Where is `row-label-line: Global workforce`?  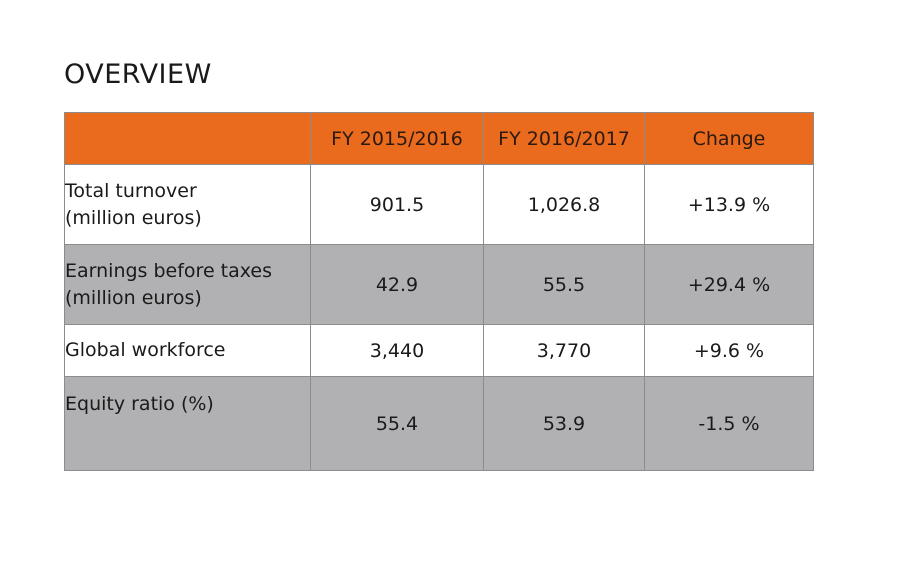 row-label-line: Global workforce is located at coordinates (145, 350).